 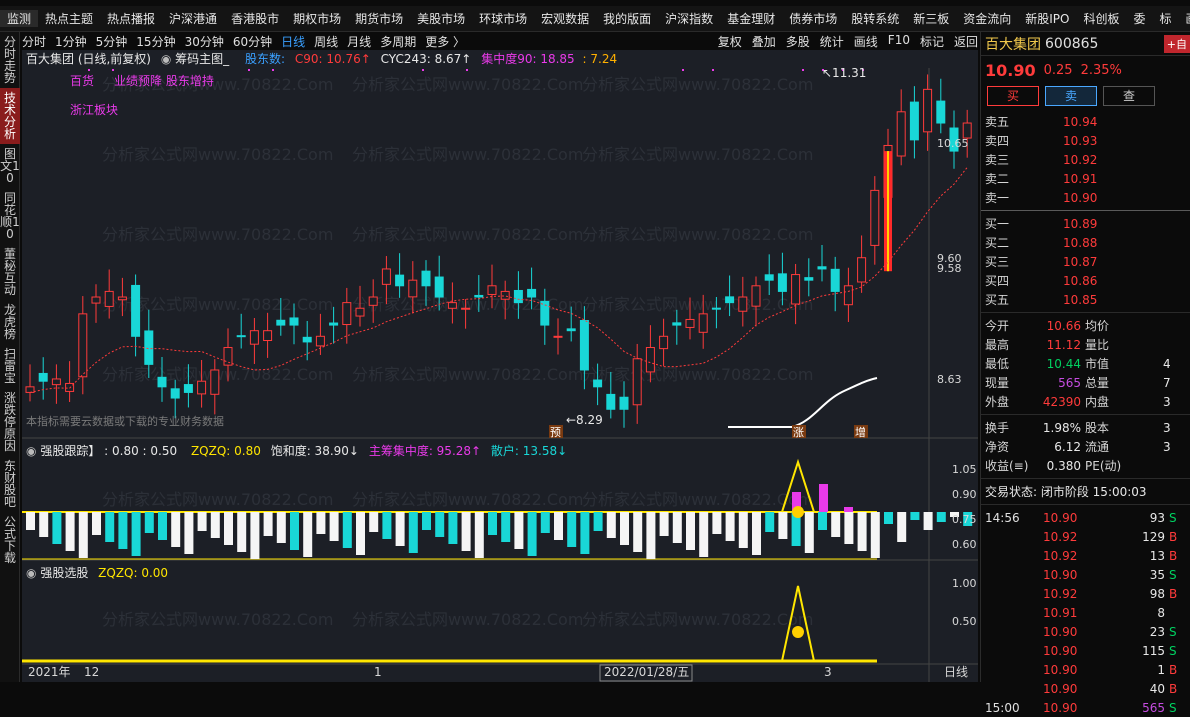 What do you see at coordinates (166, 59) in the screenshot?
I see `chips-toggle: ◉` at bounding box center [166, 59].